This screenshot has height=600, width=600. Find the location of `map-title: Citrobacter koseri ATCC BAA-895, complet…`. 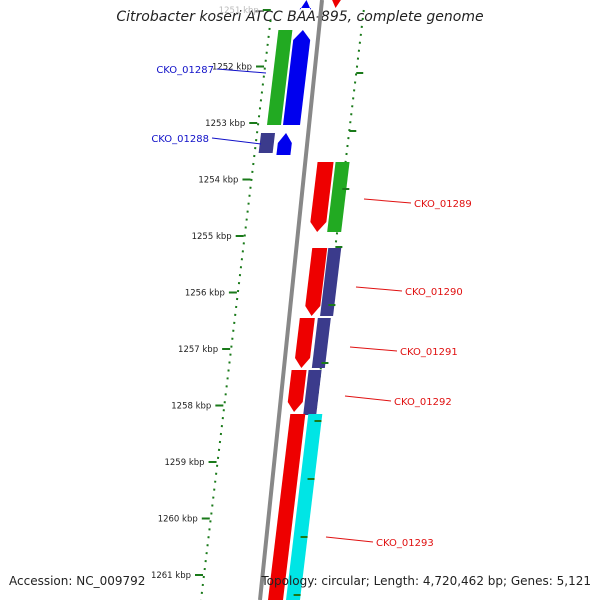

map-title: Citrobacter koseri ATCC BAA-895, complet… is located at coordinates (300, 17).